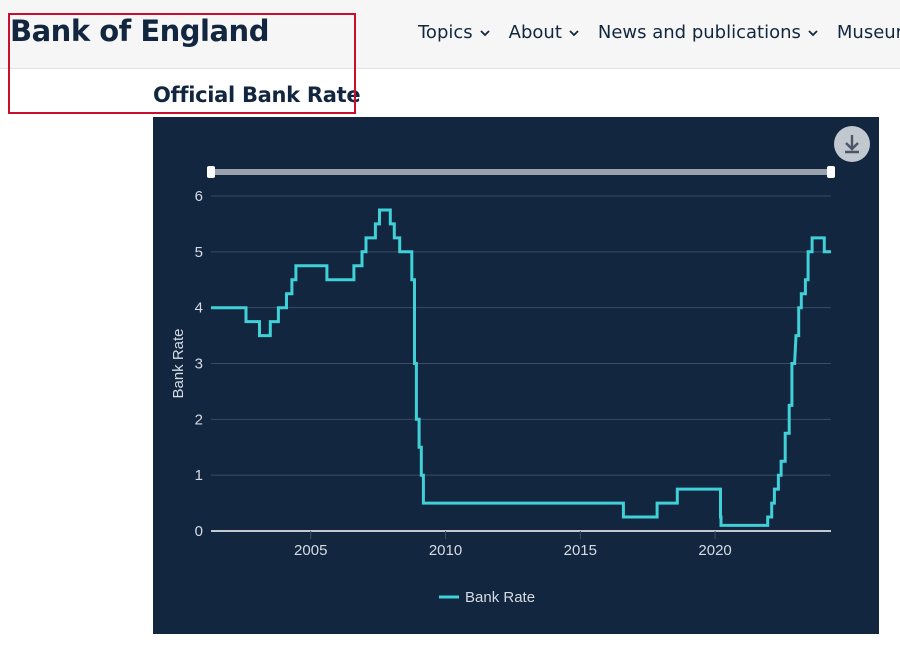  What do you see at coordinates (139, 31) in the screenshot?
I see `site-logo: Bank of England` at bounding box center [139, 31].